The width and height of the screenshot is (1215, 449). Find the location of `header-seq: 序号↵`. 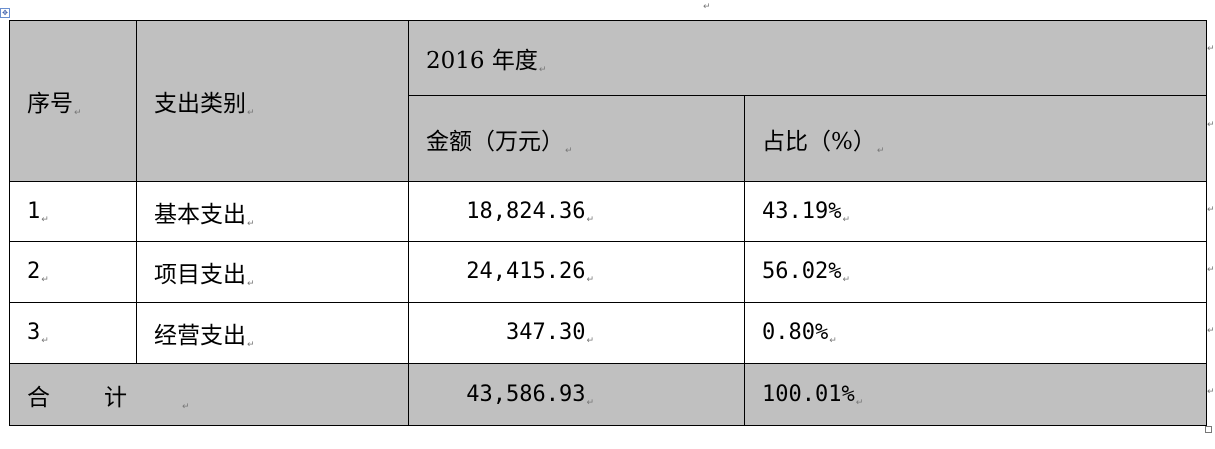

header-seq: 序号↵ is located at coordinates (73, 101).